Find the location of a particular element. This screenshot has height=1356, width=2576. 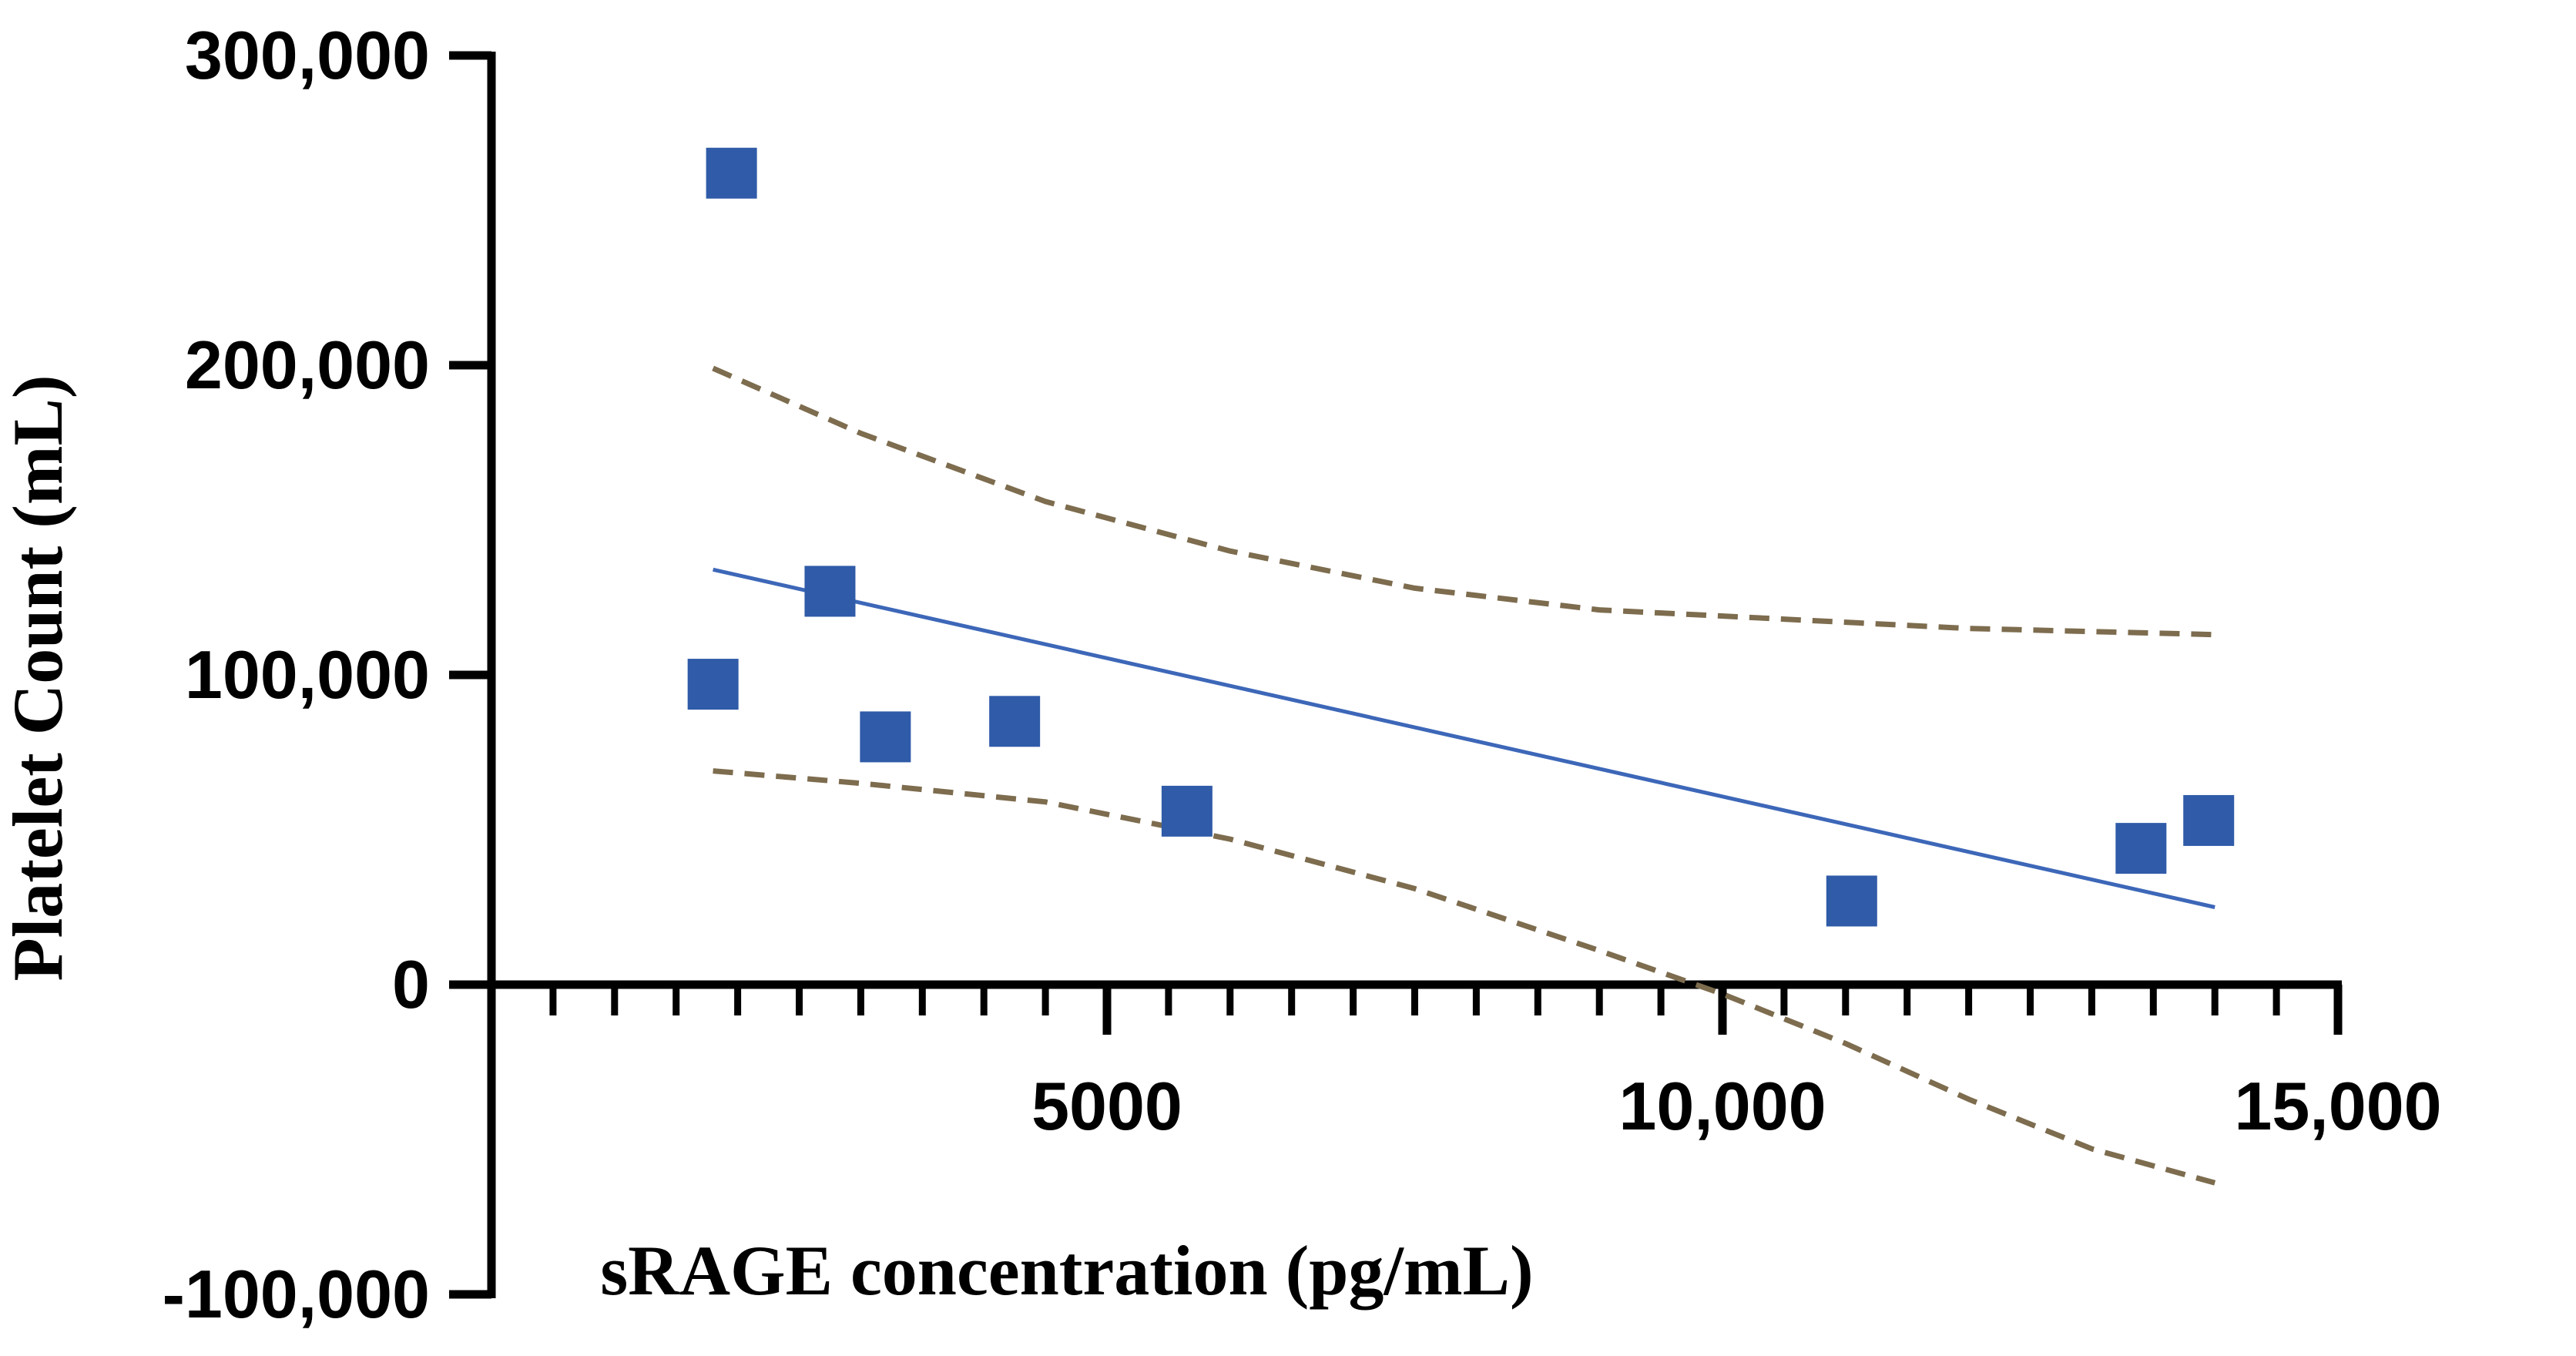

y-tick-label: 0 is located at coordinates (411, 984).